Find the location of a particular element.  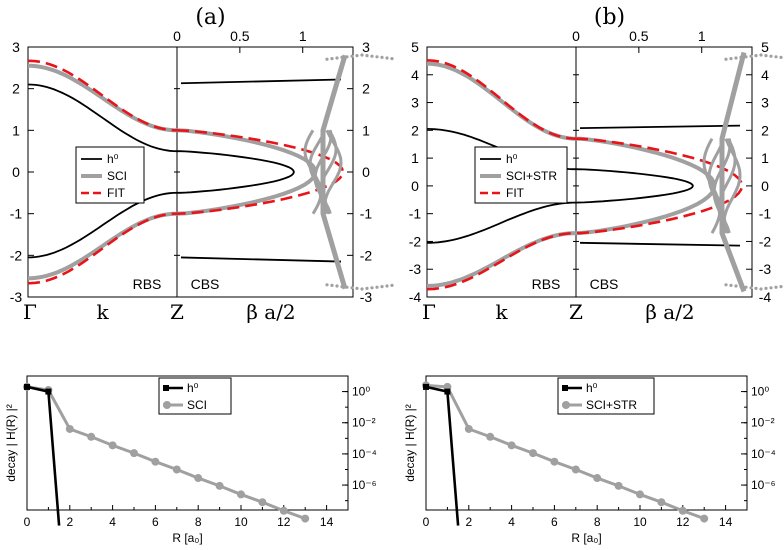

decay-xtick-label: 2 is located at coordinates (69, 522).